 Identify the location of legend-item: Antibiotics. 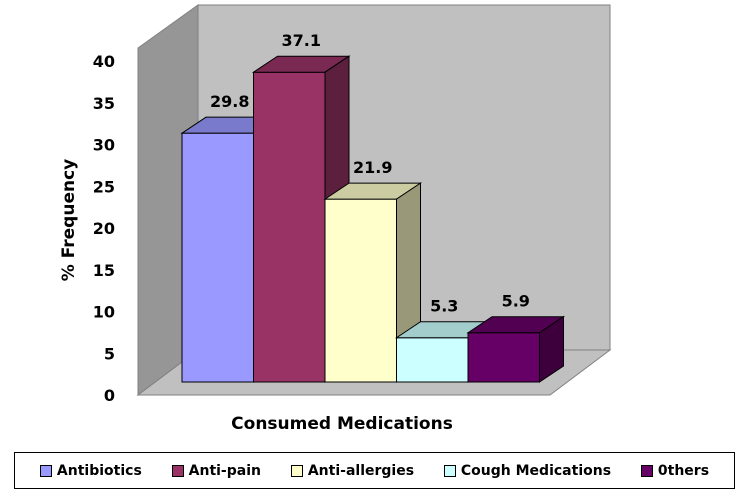
(90, 470).